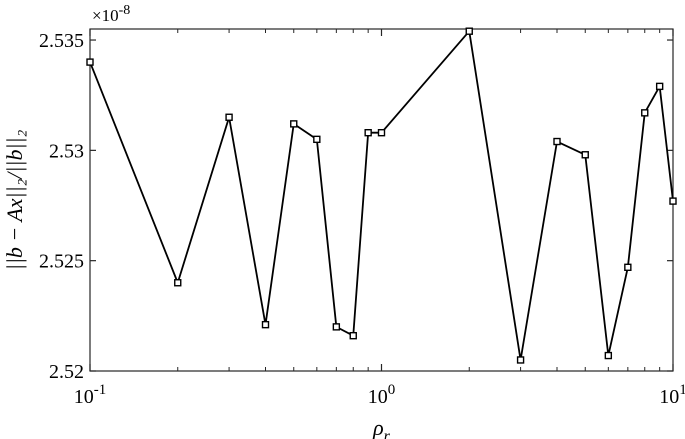 The width and height of the screenshot is (685, 439). What do you see at coordinates (14, 199) in the screenshot?
I see `y-axis-label: ||b − Ax||₂/||b||₂` at bounding box center [14, 199].